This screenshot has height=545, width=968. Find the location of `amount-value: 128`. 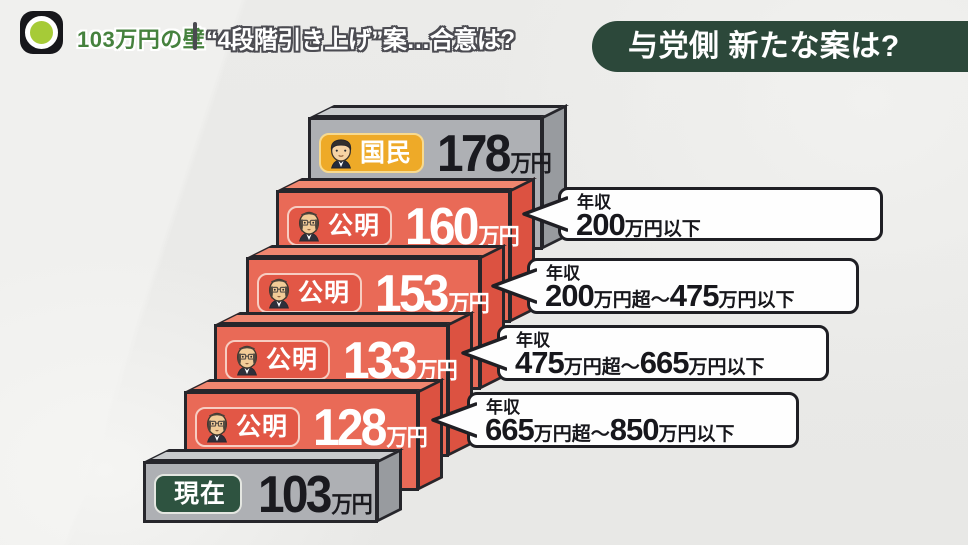

amount-value: 128 is located at coordinates (350, 428).